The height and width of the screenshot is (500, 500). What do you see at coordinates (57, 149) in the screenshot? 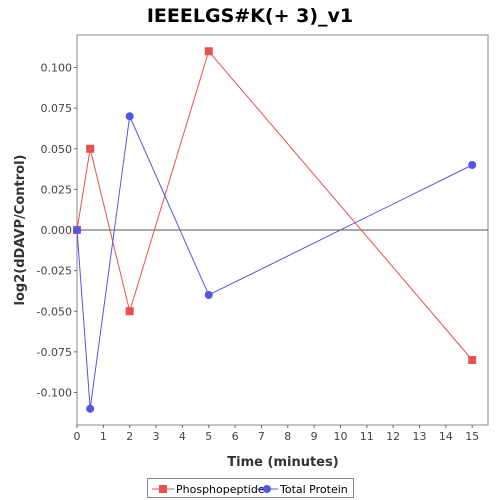
I see `y-tick-label: 0.050` at bounding box center [57, 149].